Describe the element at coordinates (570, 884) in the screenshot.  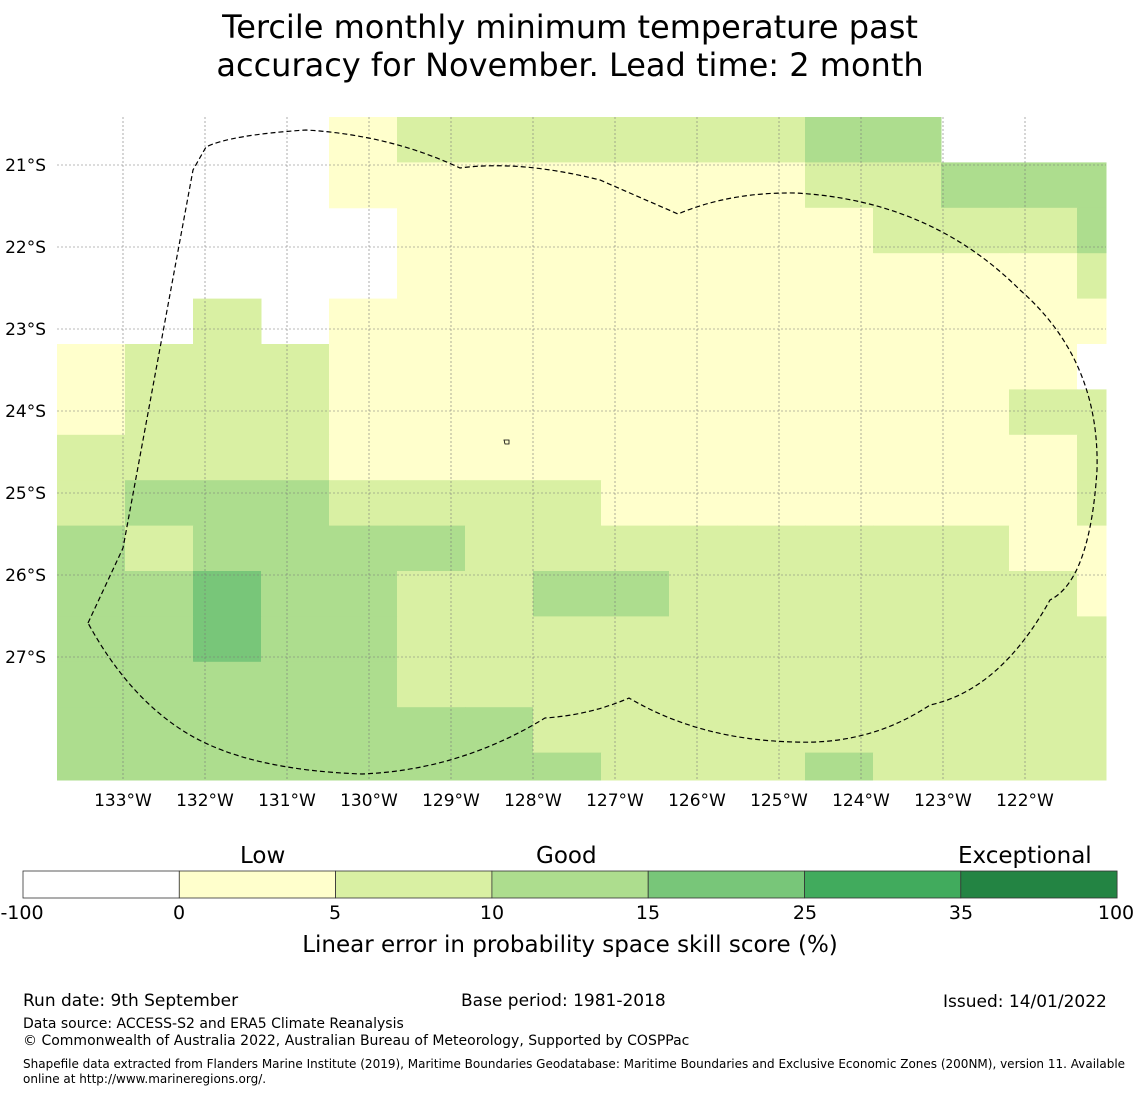
I see `colorbar-swatches` at that location.